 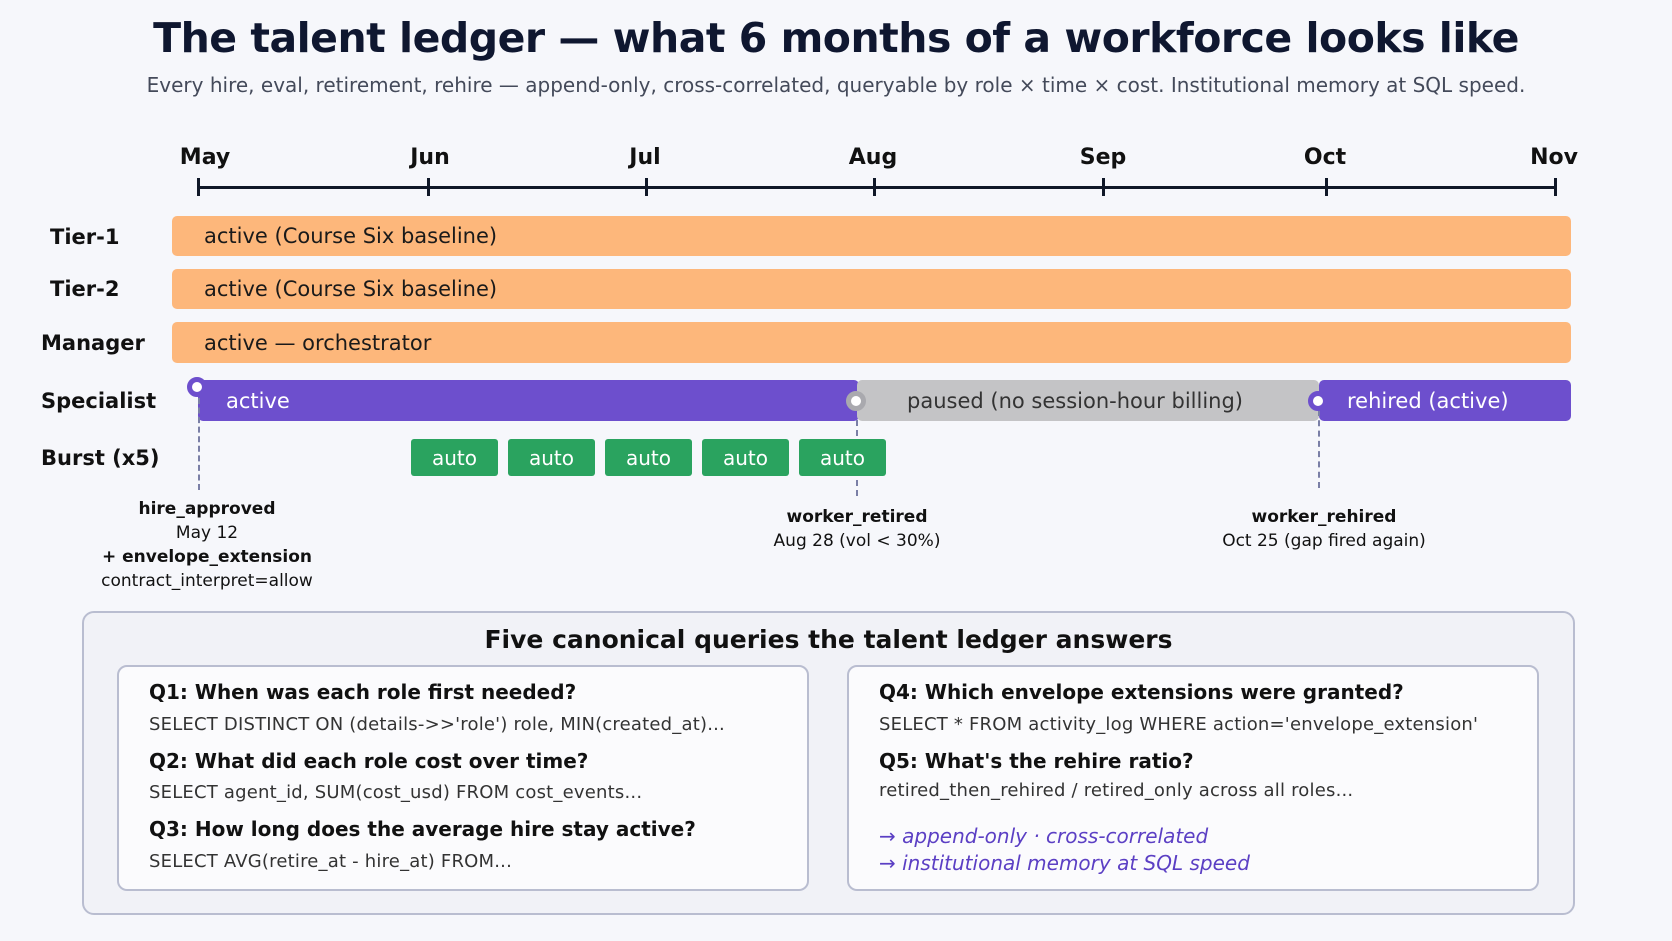 I want to click on hire-event-line, so click(x=199, y=444).